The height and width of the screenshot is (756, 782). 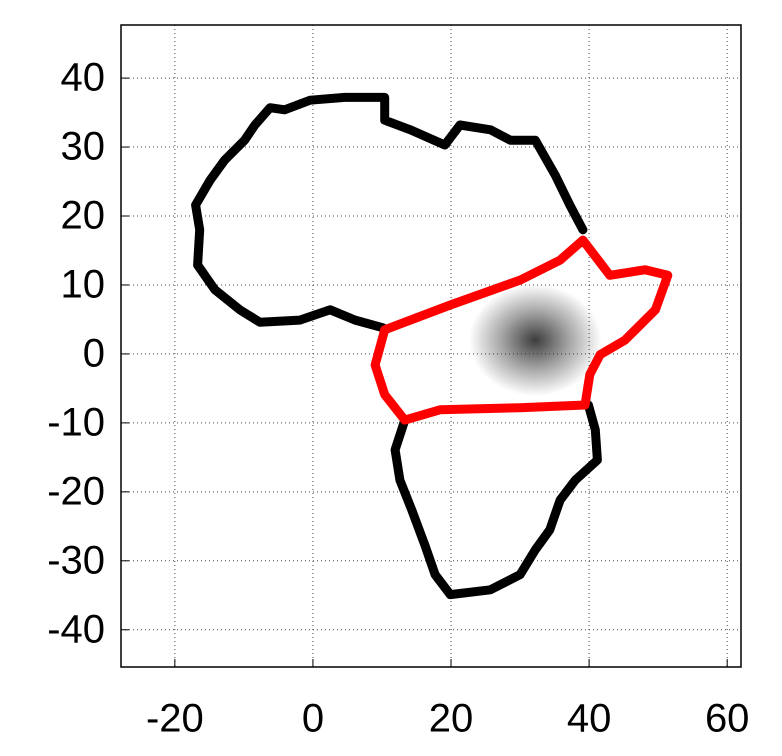 I want to click on outline, so click(x=521, y=330).